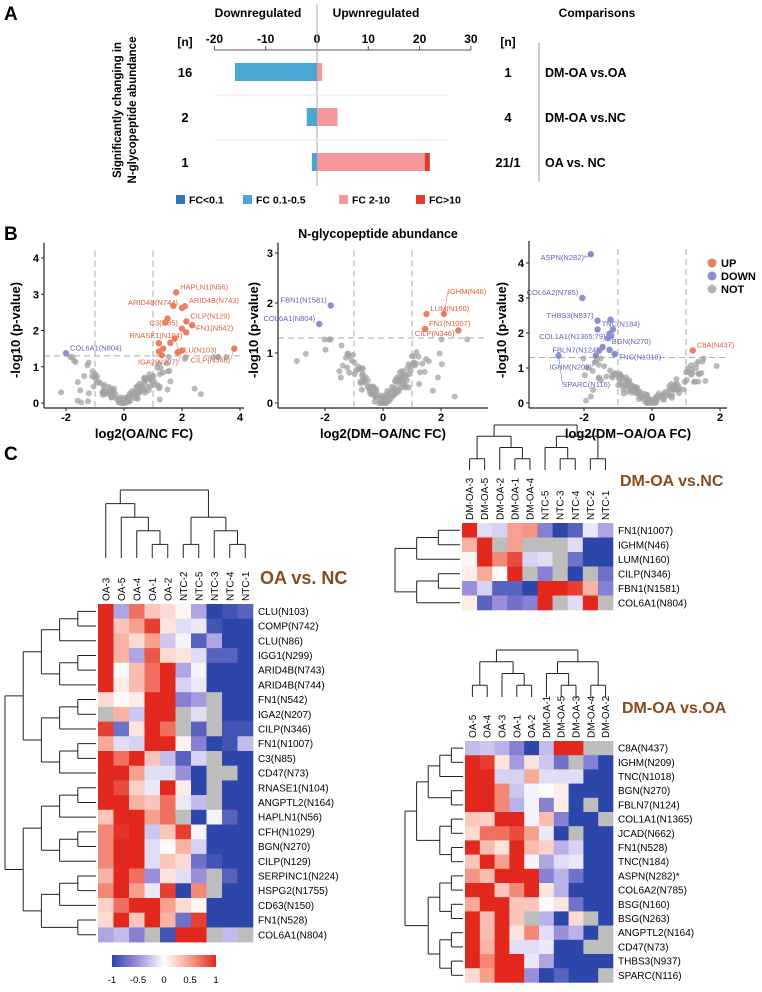 This screenshot has height=992, width=762. I want to click on panel-label-c: C, so click(11, 454).